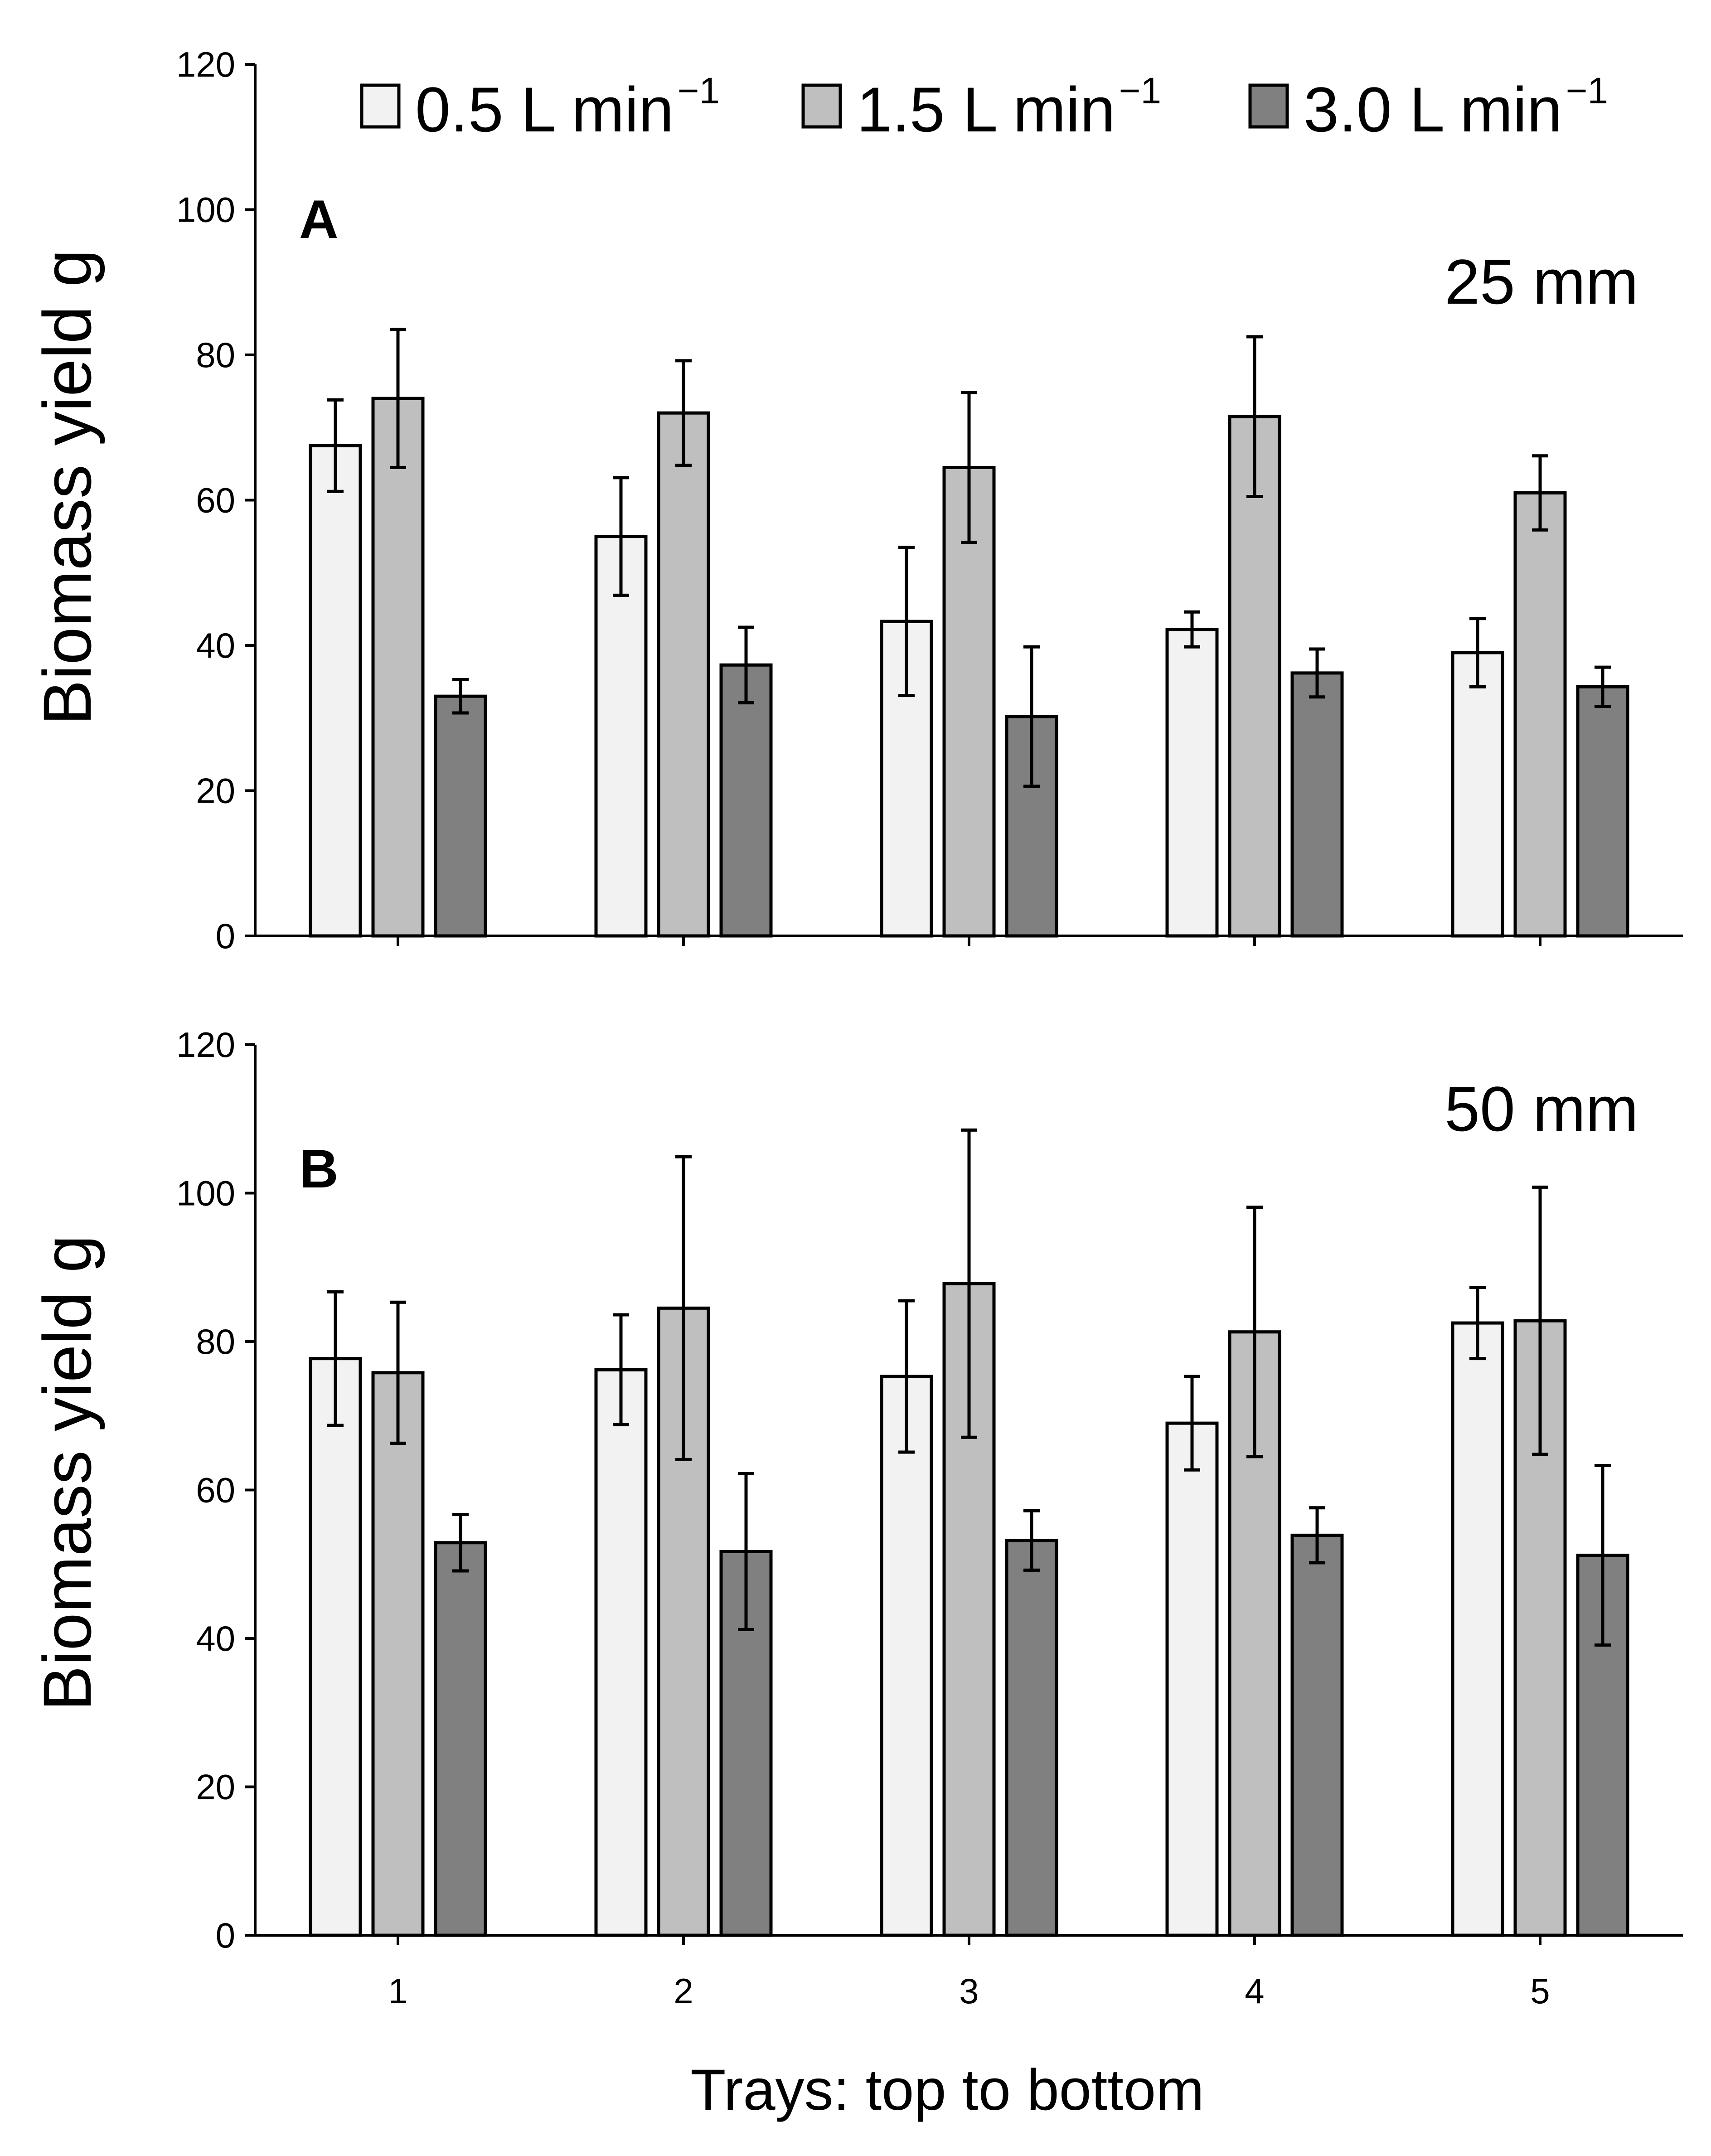 The image size is (1711, 2156). What do you see at coordinates (215, 1787) in the screenshot?
I see `panel-b-y-tick-label: 20` at bounding box center [215, 1787].